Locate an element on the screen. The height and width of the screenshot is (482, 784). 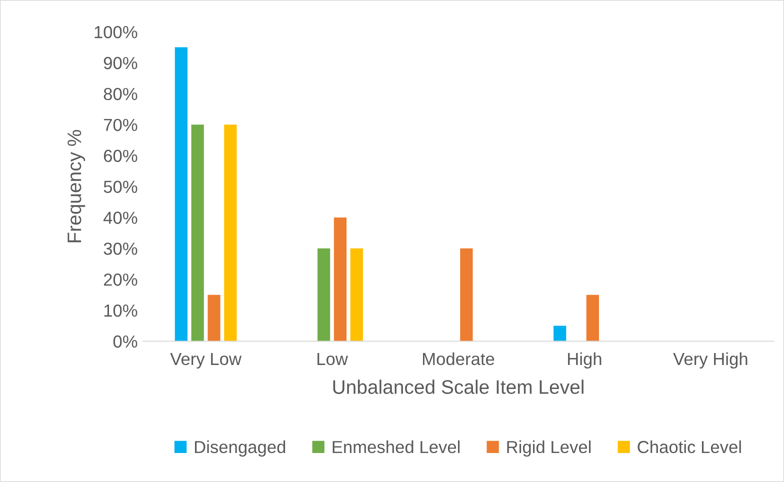
x-tick-label: High is located at coordinates (585, 360).